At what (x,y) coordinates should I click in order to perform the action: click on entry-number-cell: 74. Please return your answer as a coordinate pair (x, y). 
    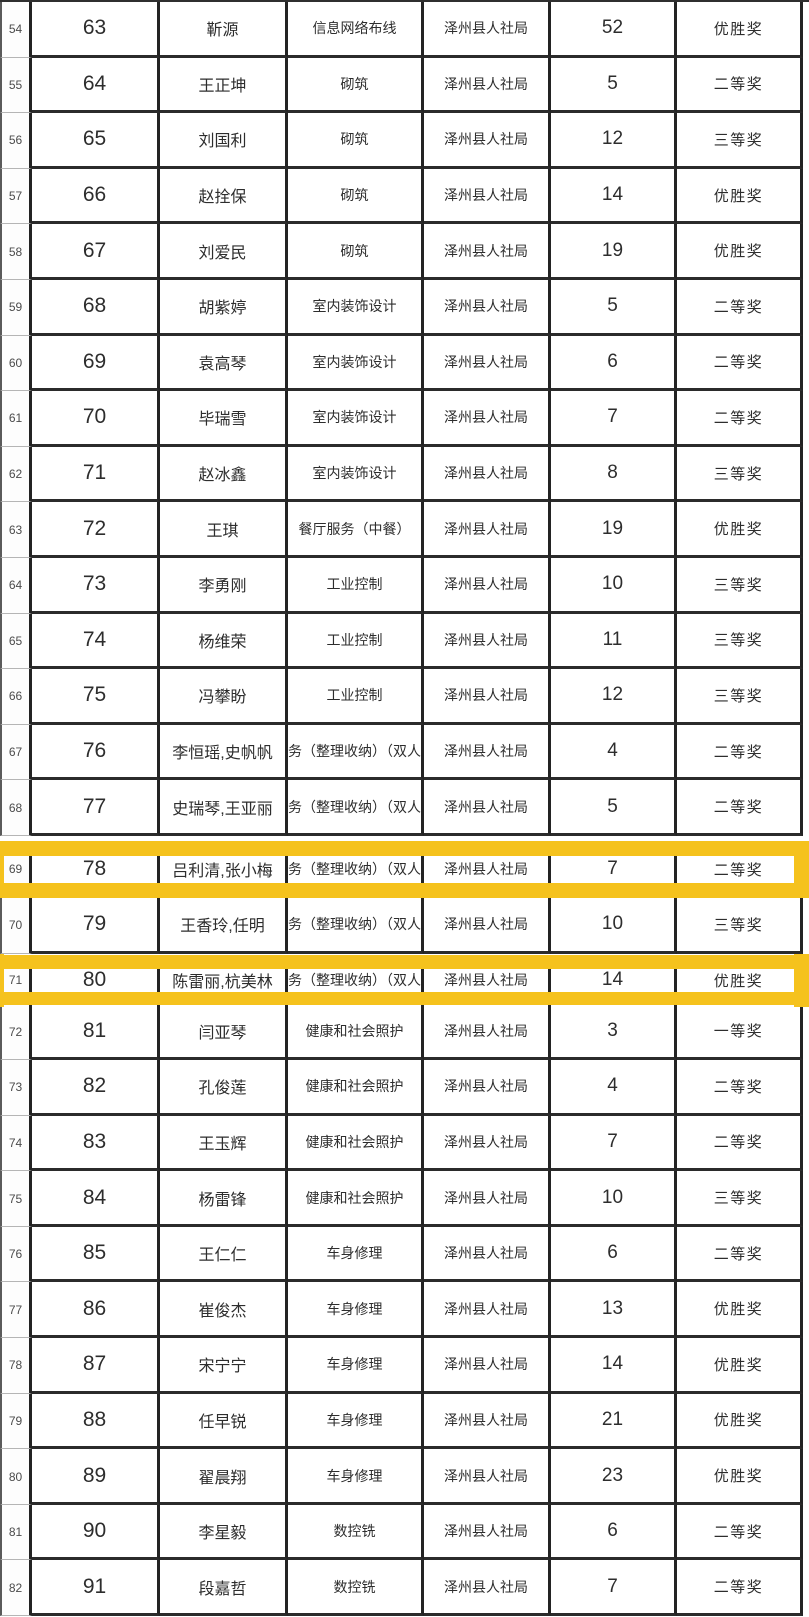
    Looking at the image, I should click on (96, 641).